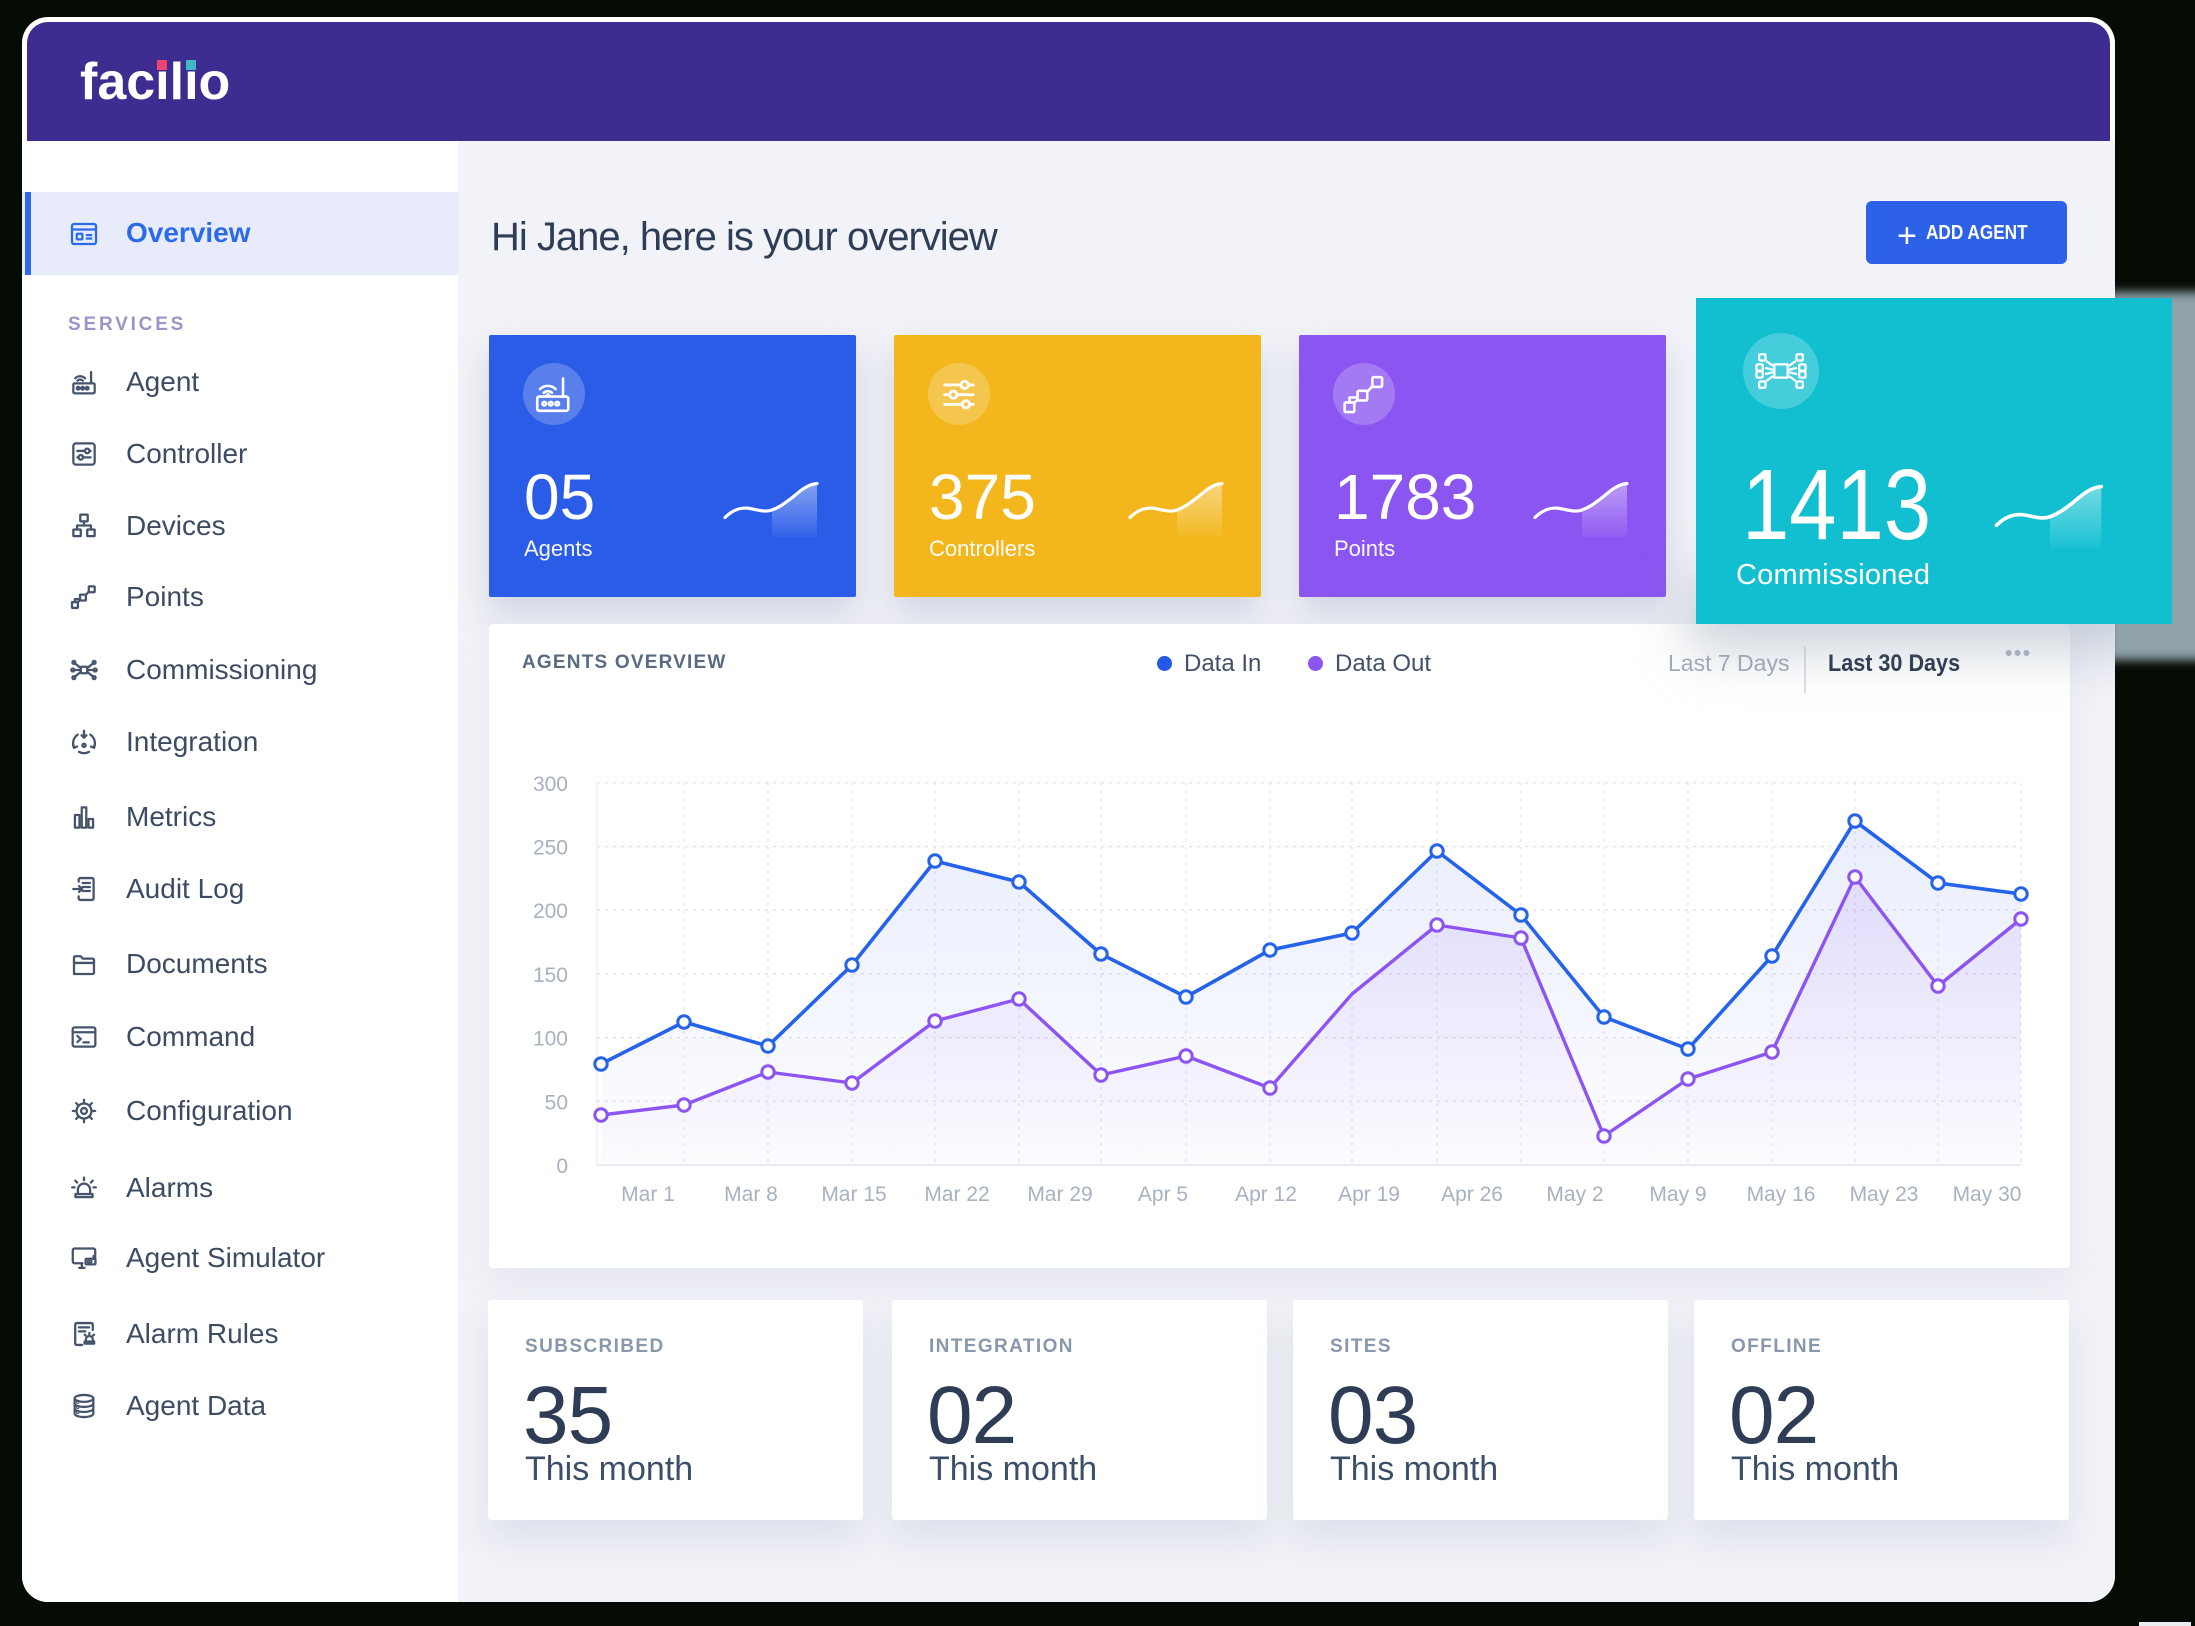  What do you see at coordinates (556, 1102) in the screenshot?
I see `svg-text: 50` at bounding box center [556, 1102].